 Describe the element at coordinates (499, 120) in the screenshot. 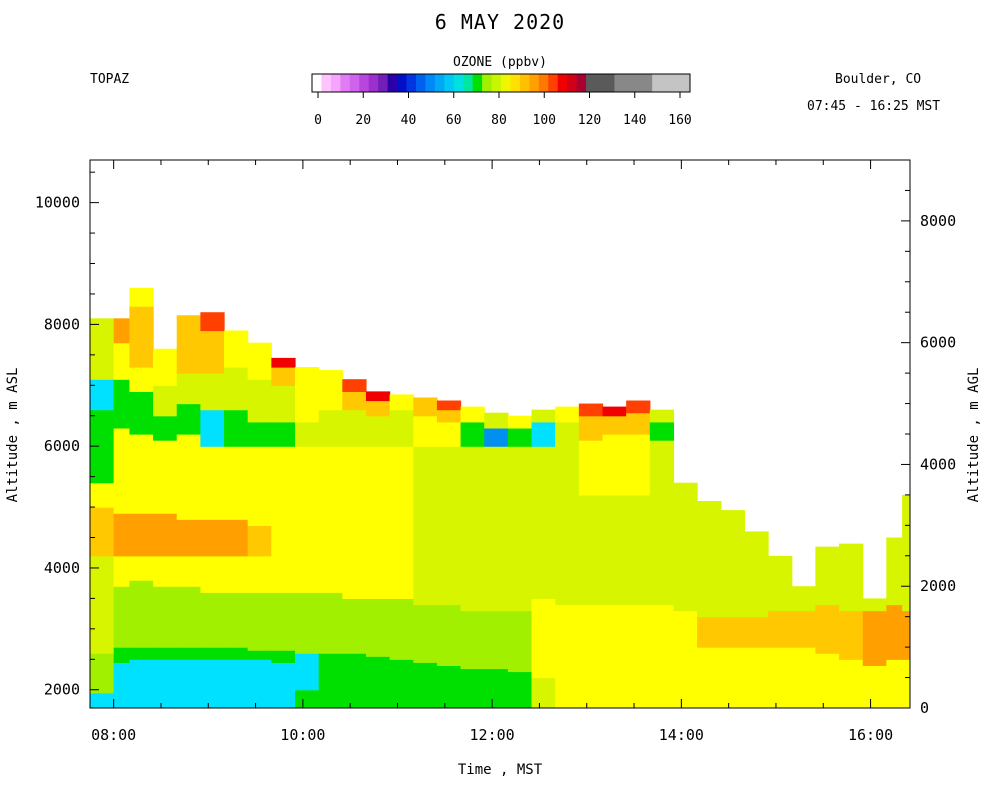

I see `colorbar-tick-label: 80` at that location.